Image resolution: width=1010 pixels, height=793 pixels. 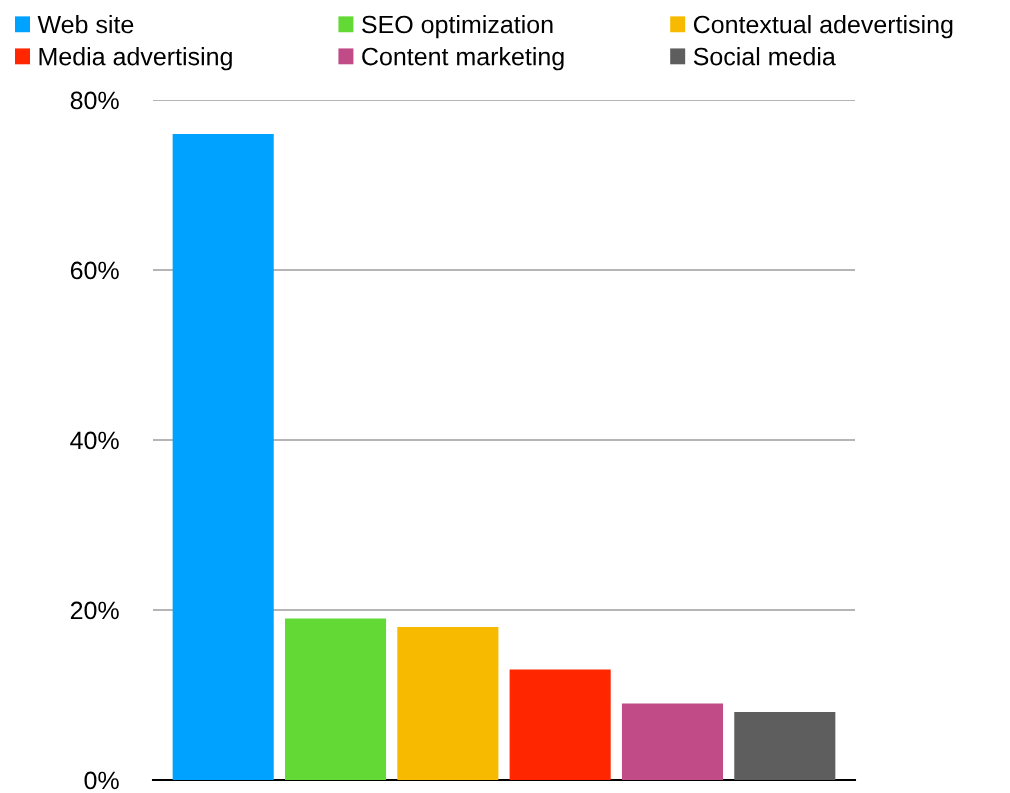 What do you see at coordinates (94, 610) in the screenshot?
I see `y-tick-label: 20%` at bounding box center [94, 610].